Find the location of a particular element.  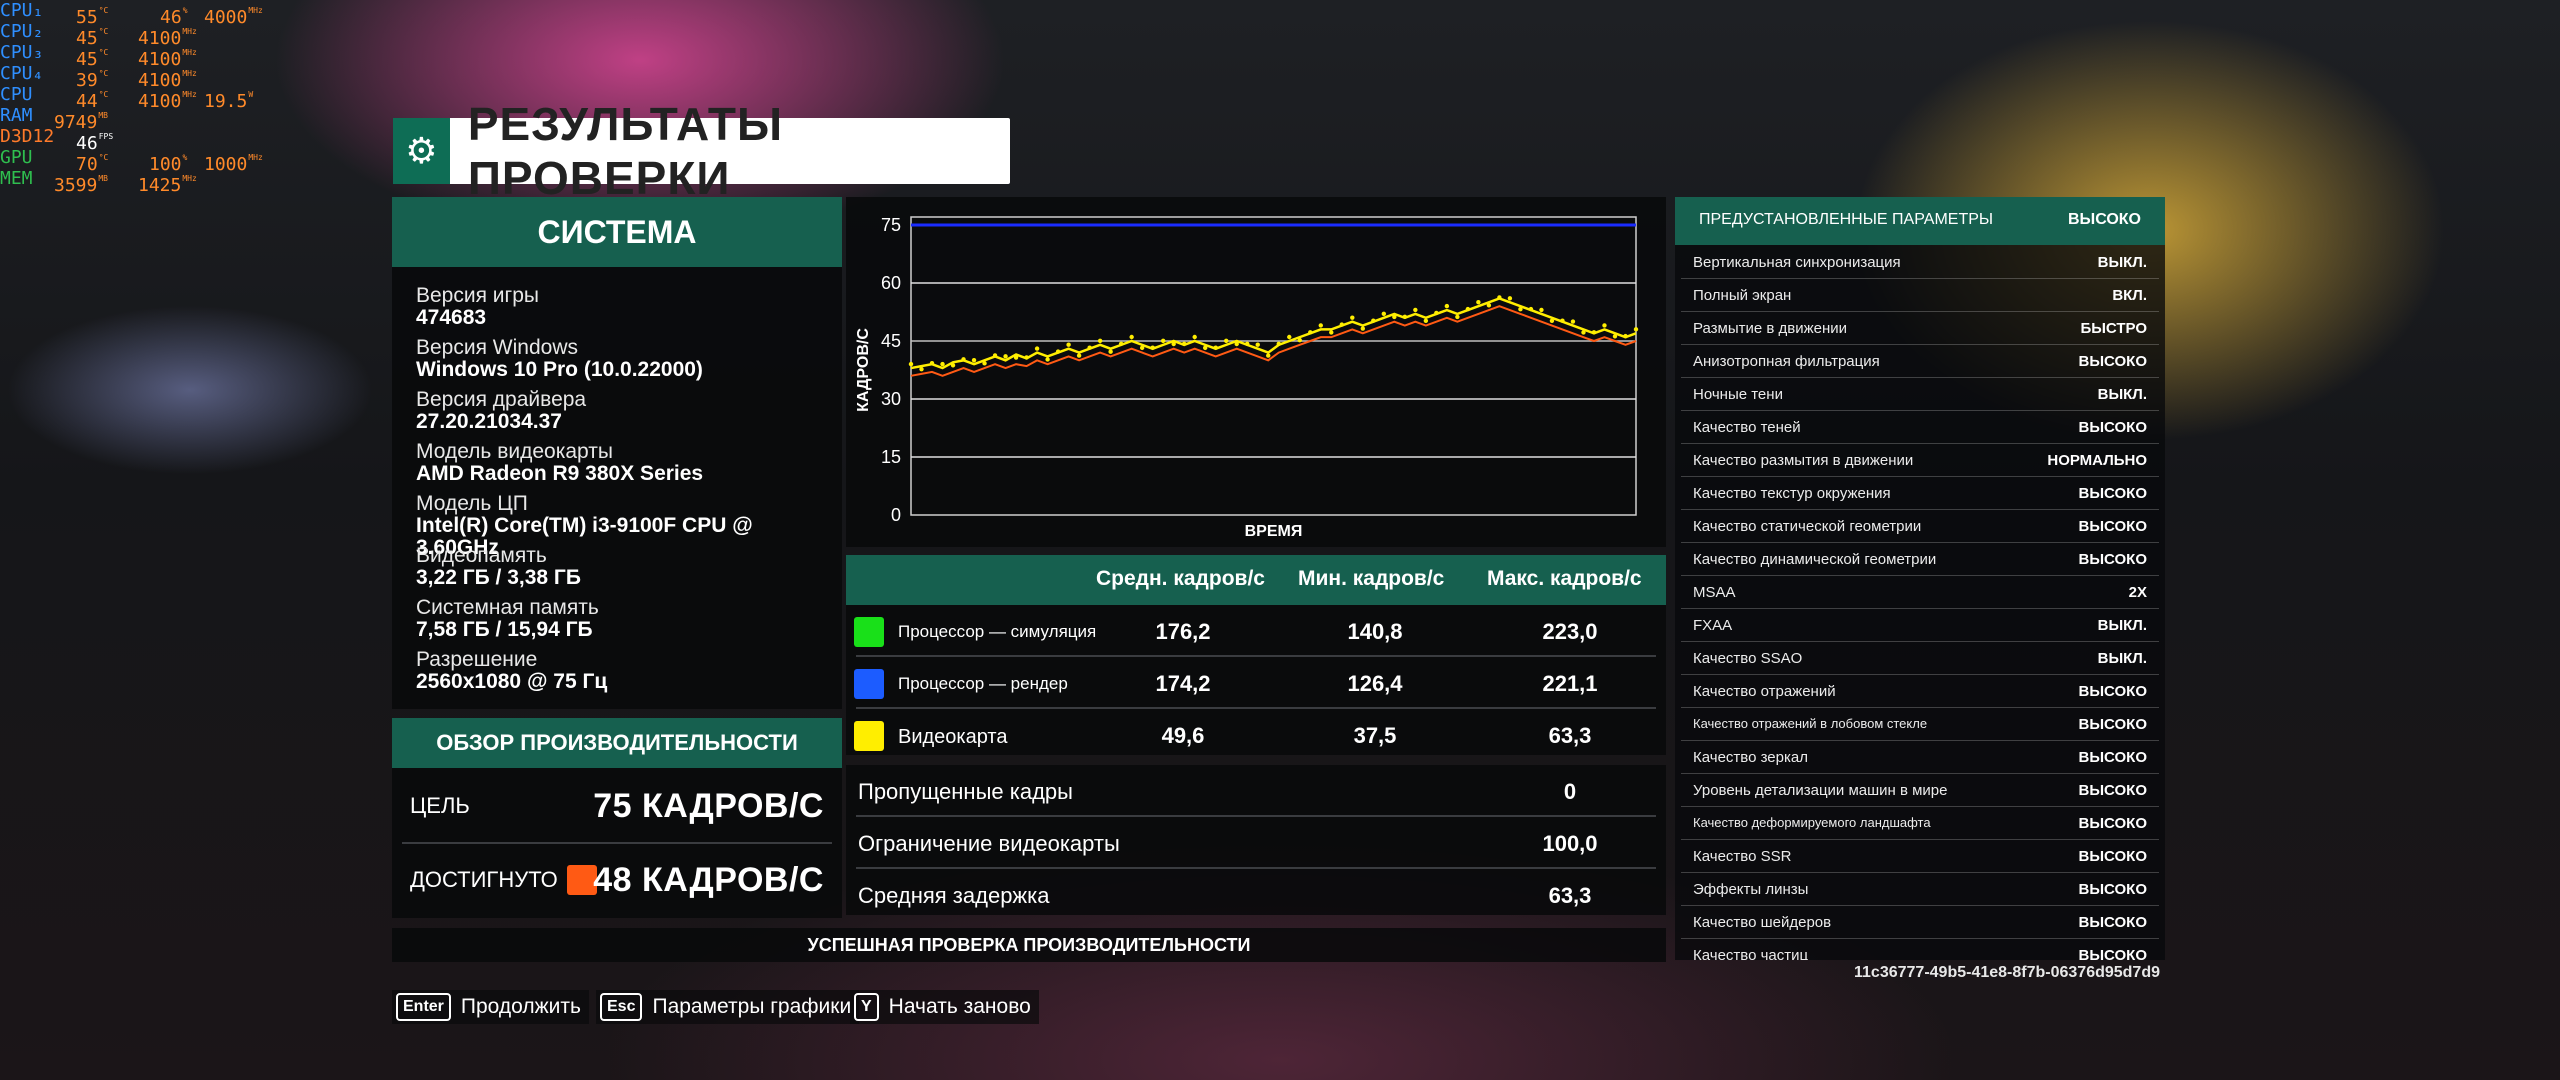

setting-label: Ночные тени is located at coordinates (1738, 394).